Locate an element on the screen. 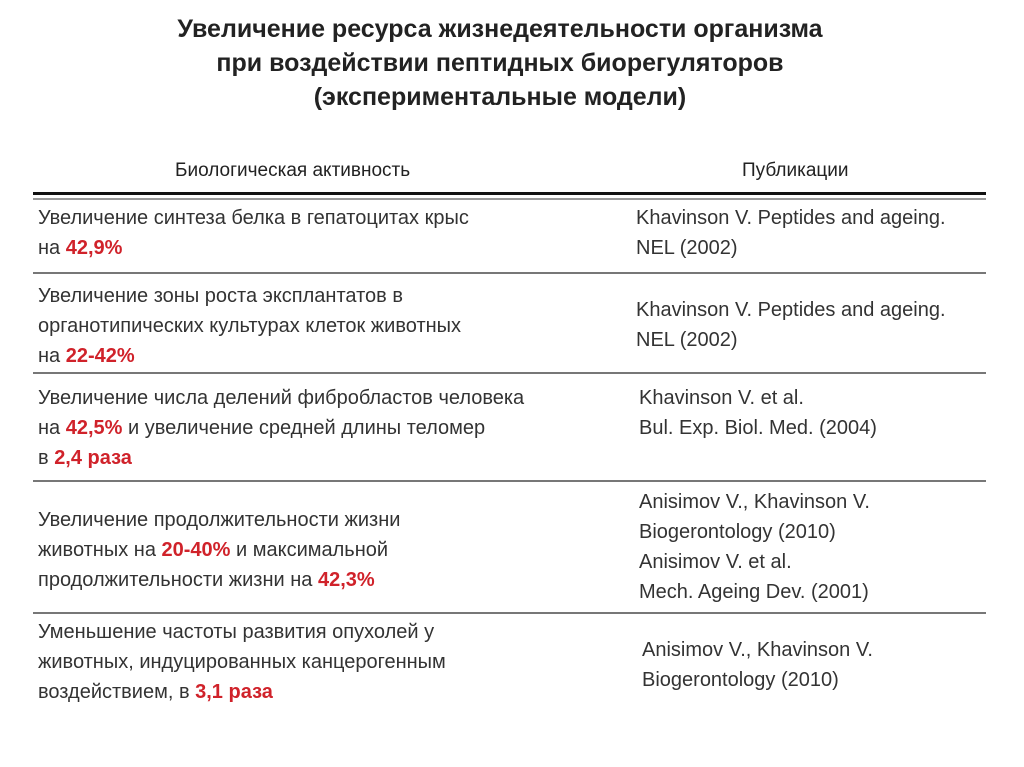 This screenshot has height=767, width=1024. publication-line: Bul. Exp. Biol. Med. (2004) is located at coordinates (758, 428).